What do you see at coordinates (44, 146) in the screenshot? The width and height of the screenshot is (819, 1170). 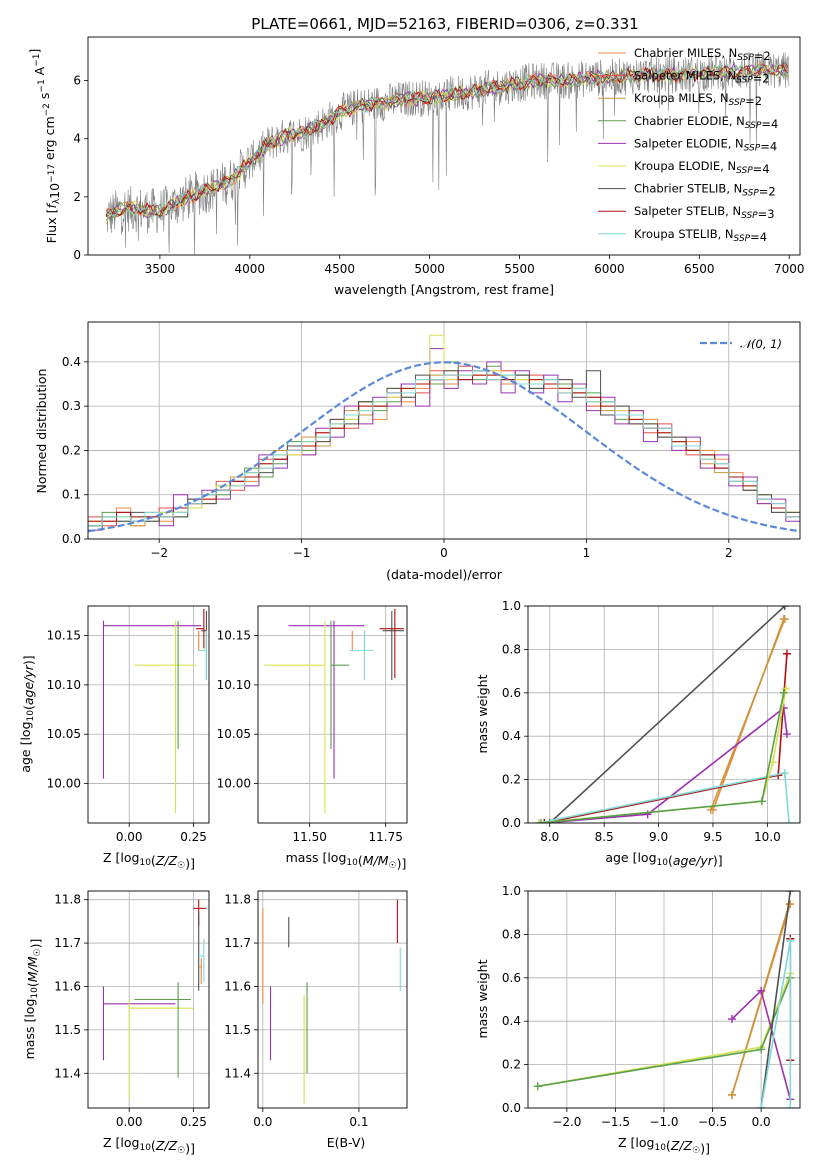 I see `y-axis-label: Flux [fλ10−17 erg cm−2 s−1 A−1]` at bounding box center [44, 146].